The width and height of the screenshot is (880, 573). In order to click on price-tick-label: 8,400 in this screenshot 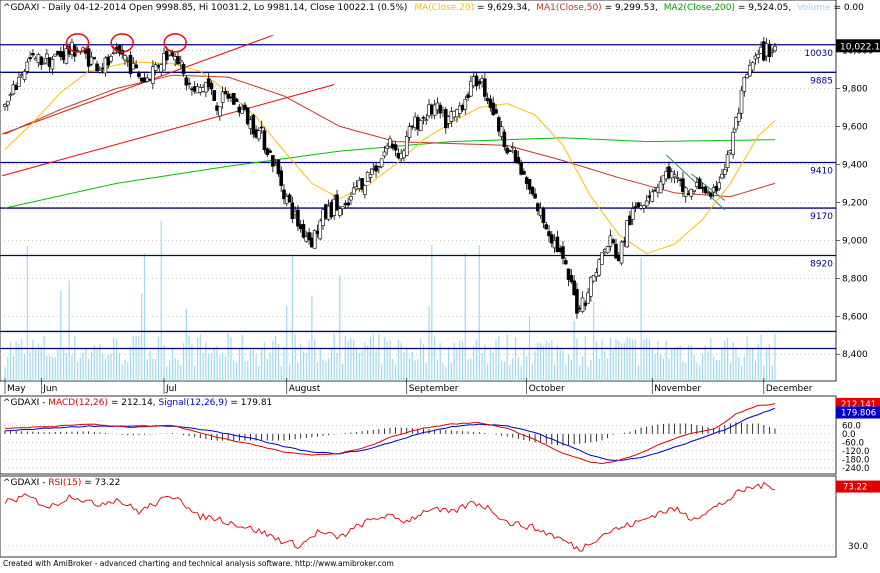, I will do `click(855, 355)`.